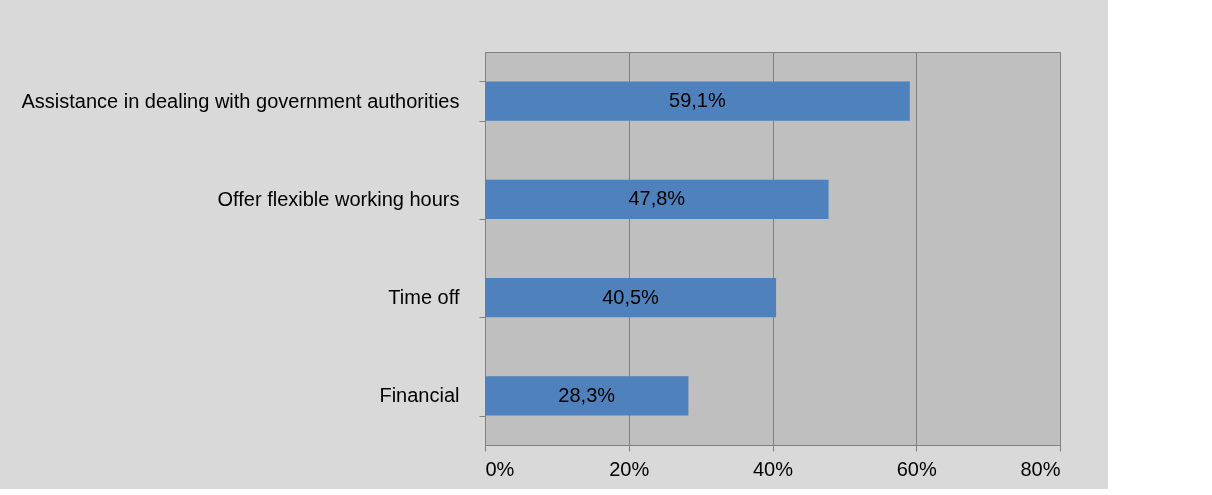 This screenshot has height=495, width=1212. Describe the element at coordinates (916, 468) in the screenshot. I see `x-tick-label: 60%` at that location.